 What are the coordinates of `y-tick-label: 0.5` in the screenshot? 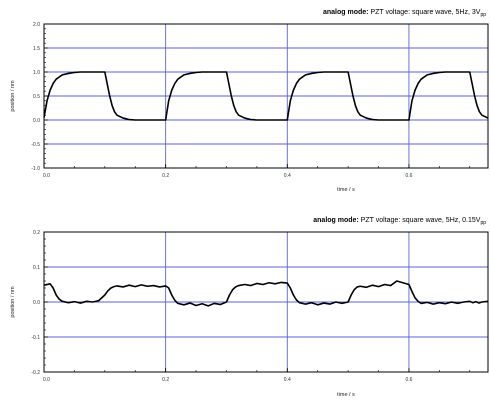 It's located at (36, 97).